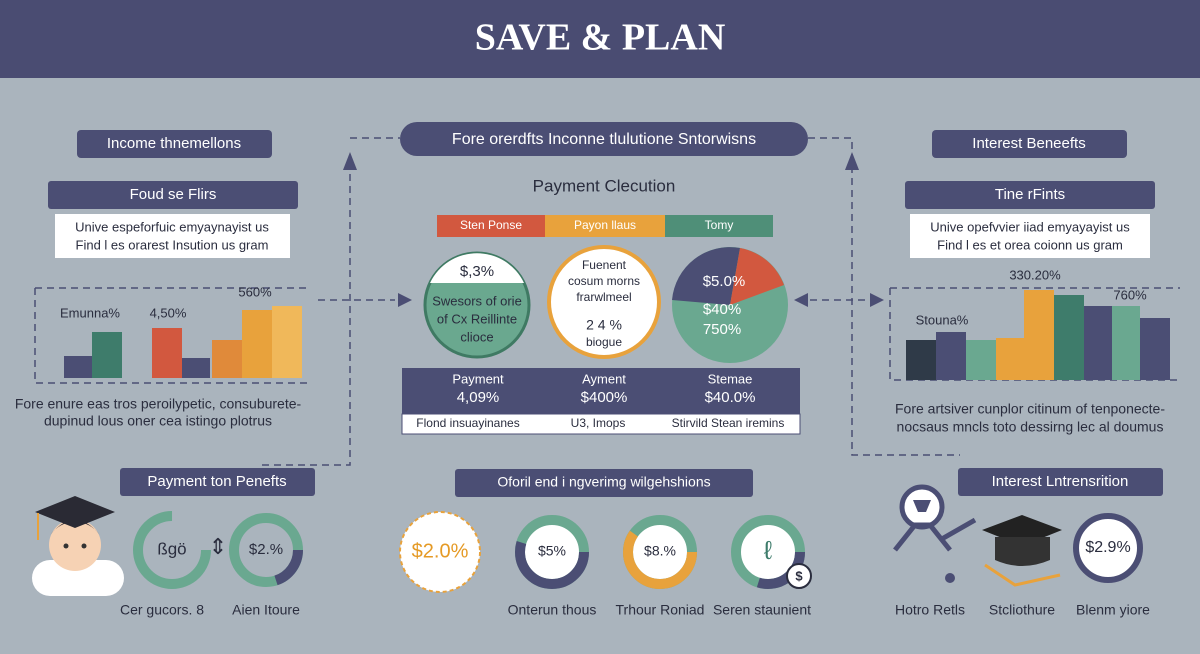  What do you see at coordinates (78, 578) in the screenshot?
I see `shoulders` at bounding box center [78, 578].